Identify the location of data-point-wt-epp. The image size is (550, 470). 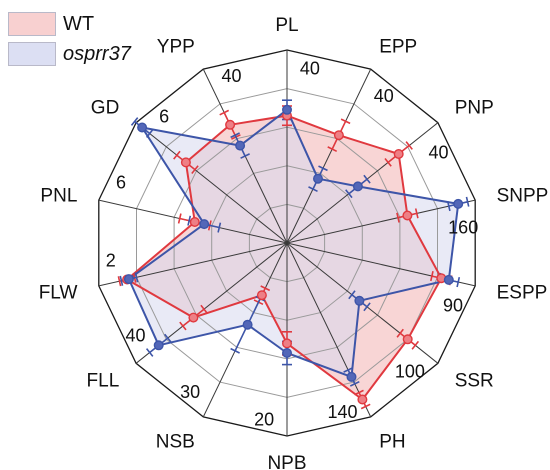
(338, 135).